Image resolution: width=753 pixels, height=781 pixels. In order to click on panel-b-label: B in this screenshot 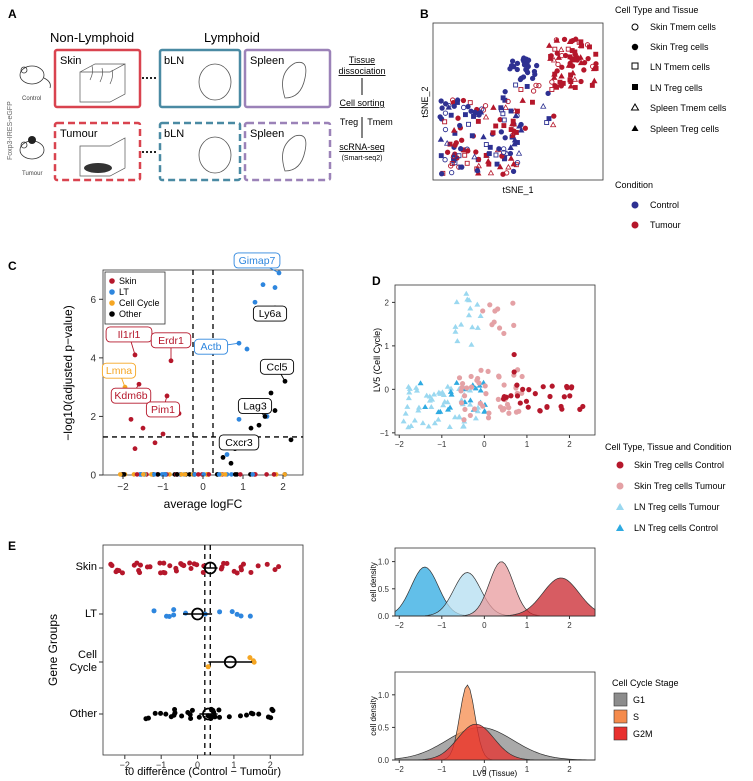, I will do `click(424, 14)`.